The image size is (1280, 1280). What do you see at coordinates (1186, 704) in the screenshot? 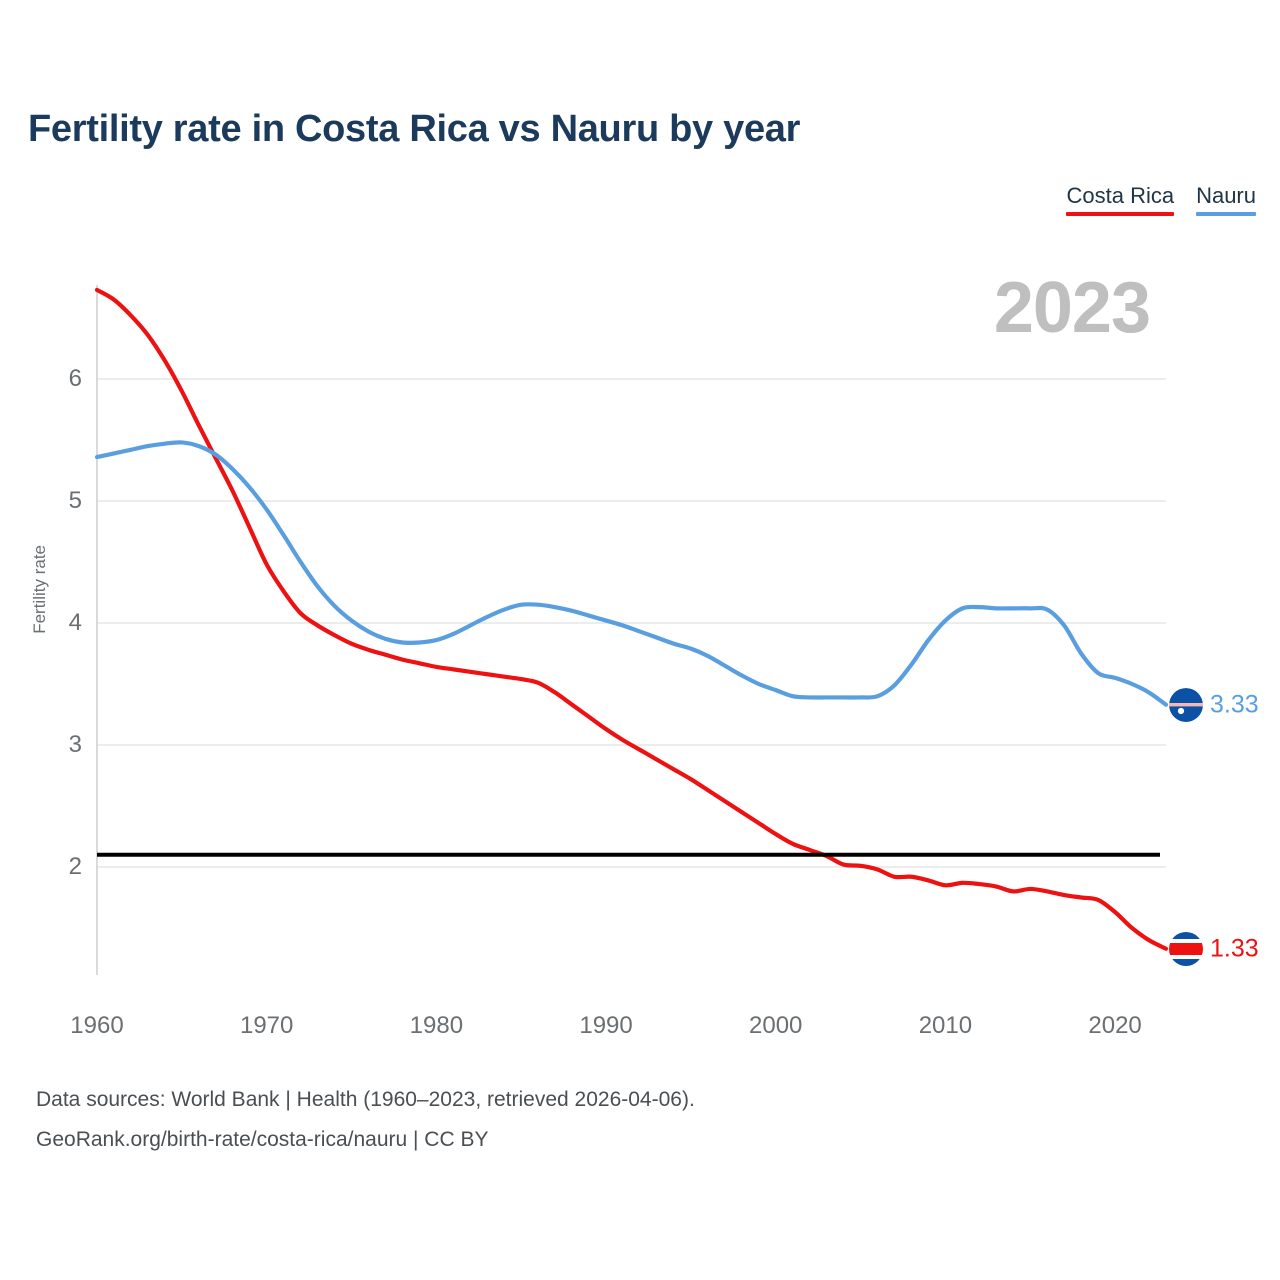
I see `nauru-flag-icon` at bounding box center [1186, 704].